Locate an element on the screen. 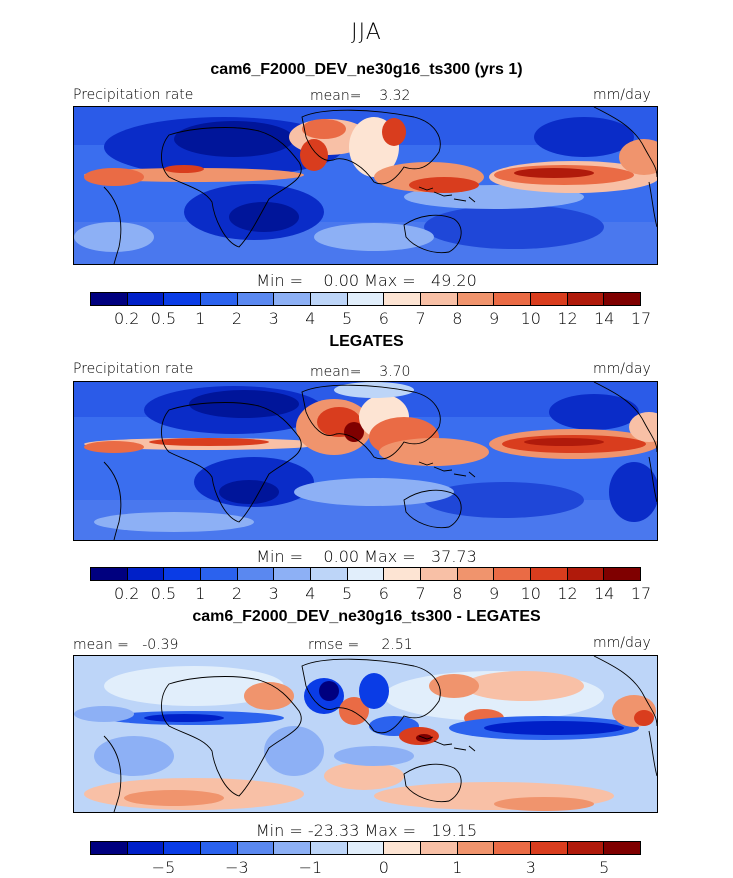 The height and width of the screenshot is (878, 733). panel-2-map is located at coordinates (365, 461).